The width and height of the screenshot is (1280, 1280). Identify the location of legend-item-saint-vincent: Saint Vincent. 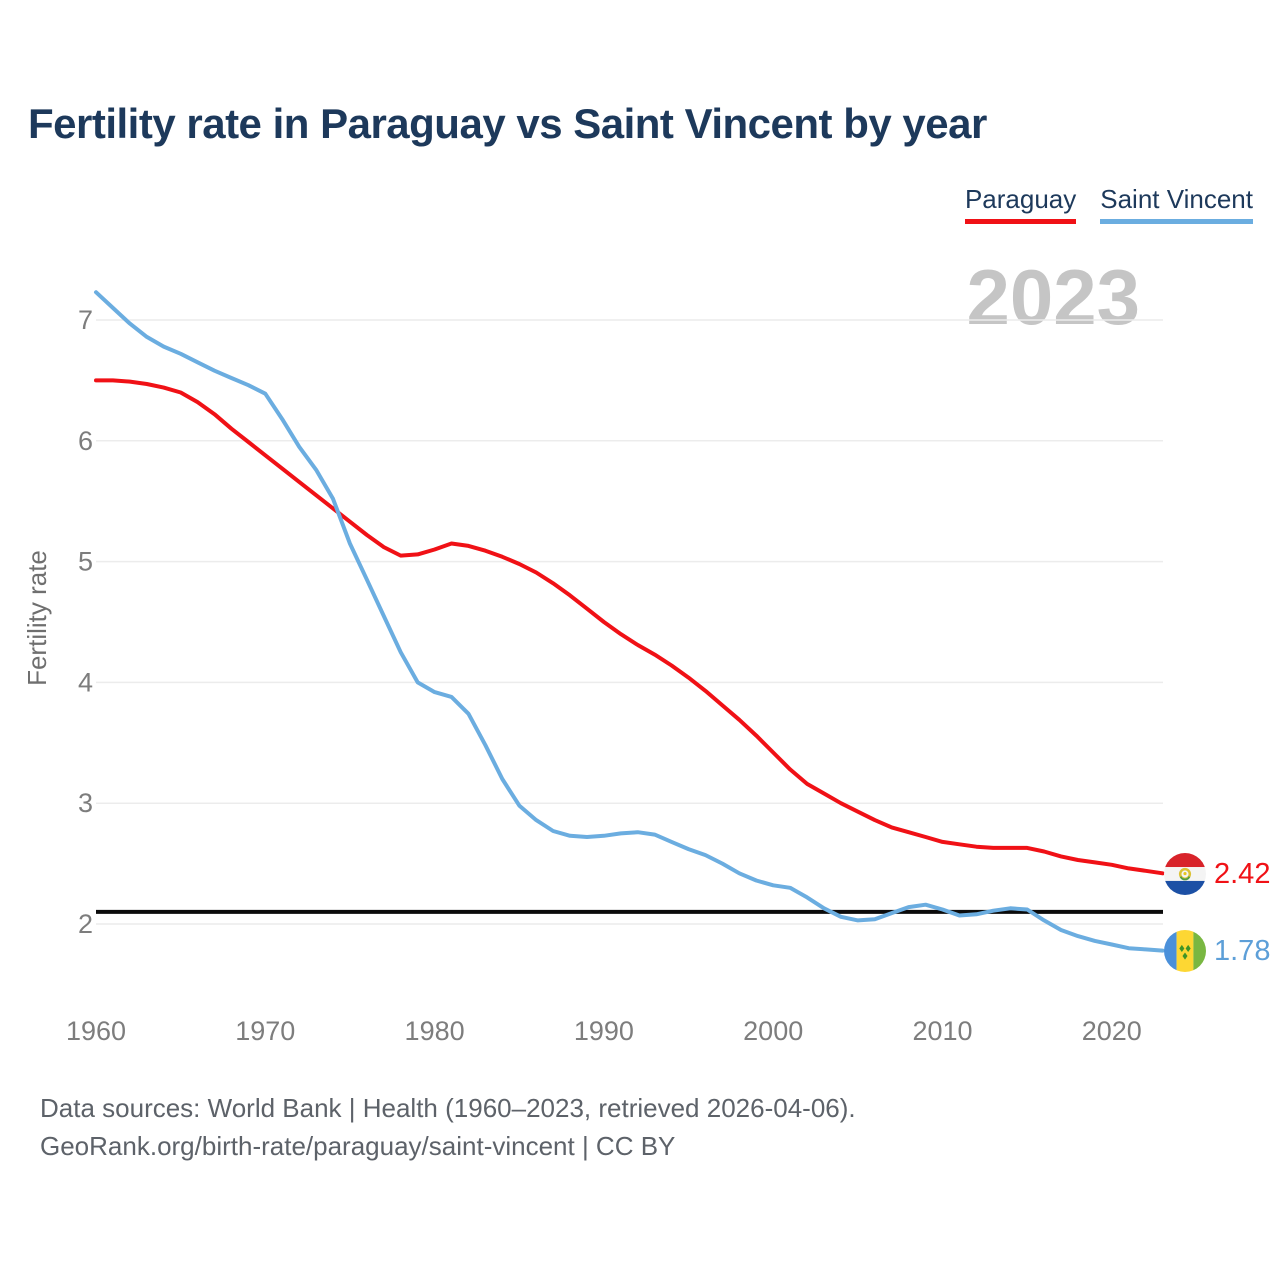
(1176, 204).